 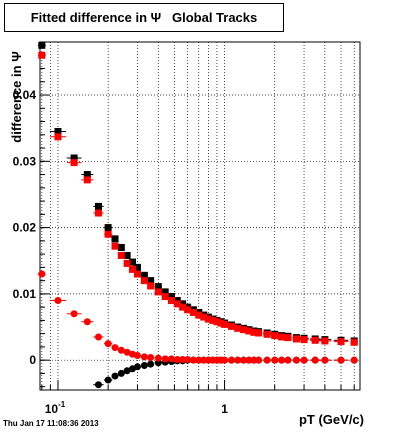 What do you see at coordinates (55, 408) in the screenshot?
I see `x-tick-label: 10-1` at bounding box center [55, 408].